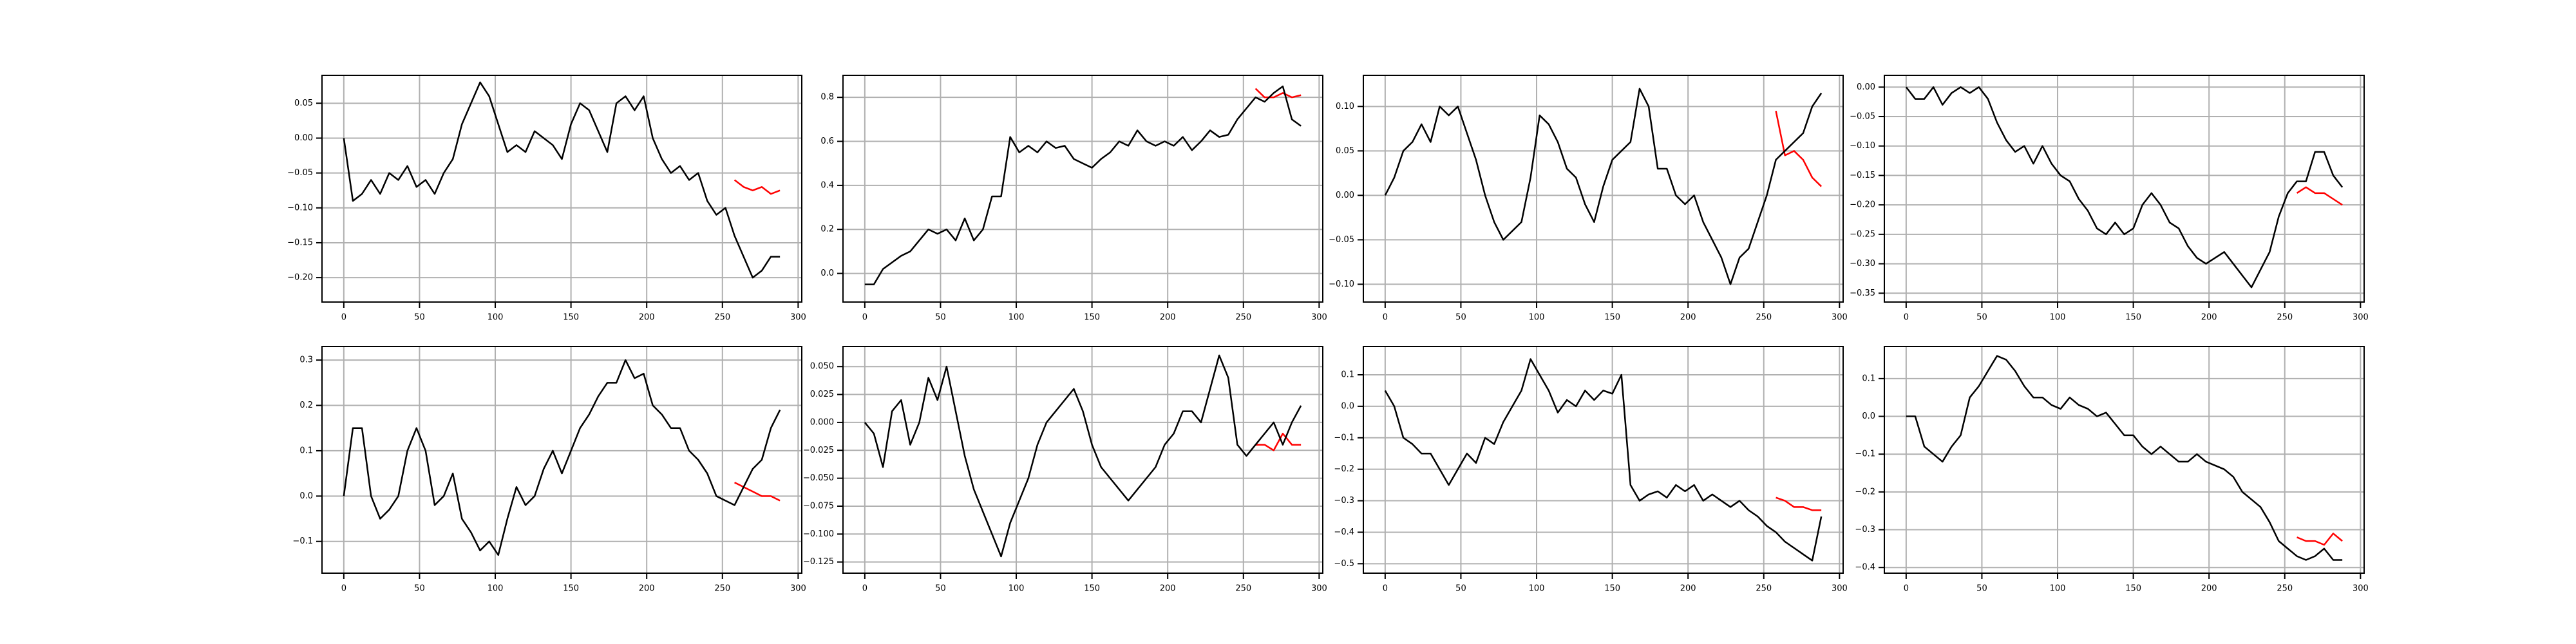  I want to click on y-tick-label: −0.30, so click(1863, 264).